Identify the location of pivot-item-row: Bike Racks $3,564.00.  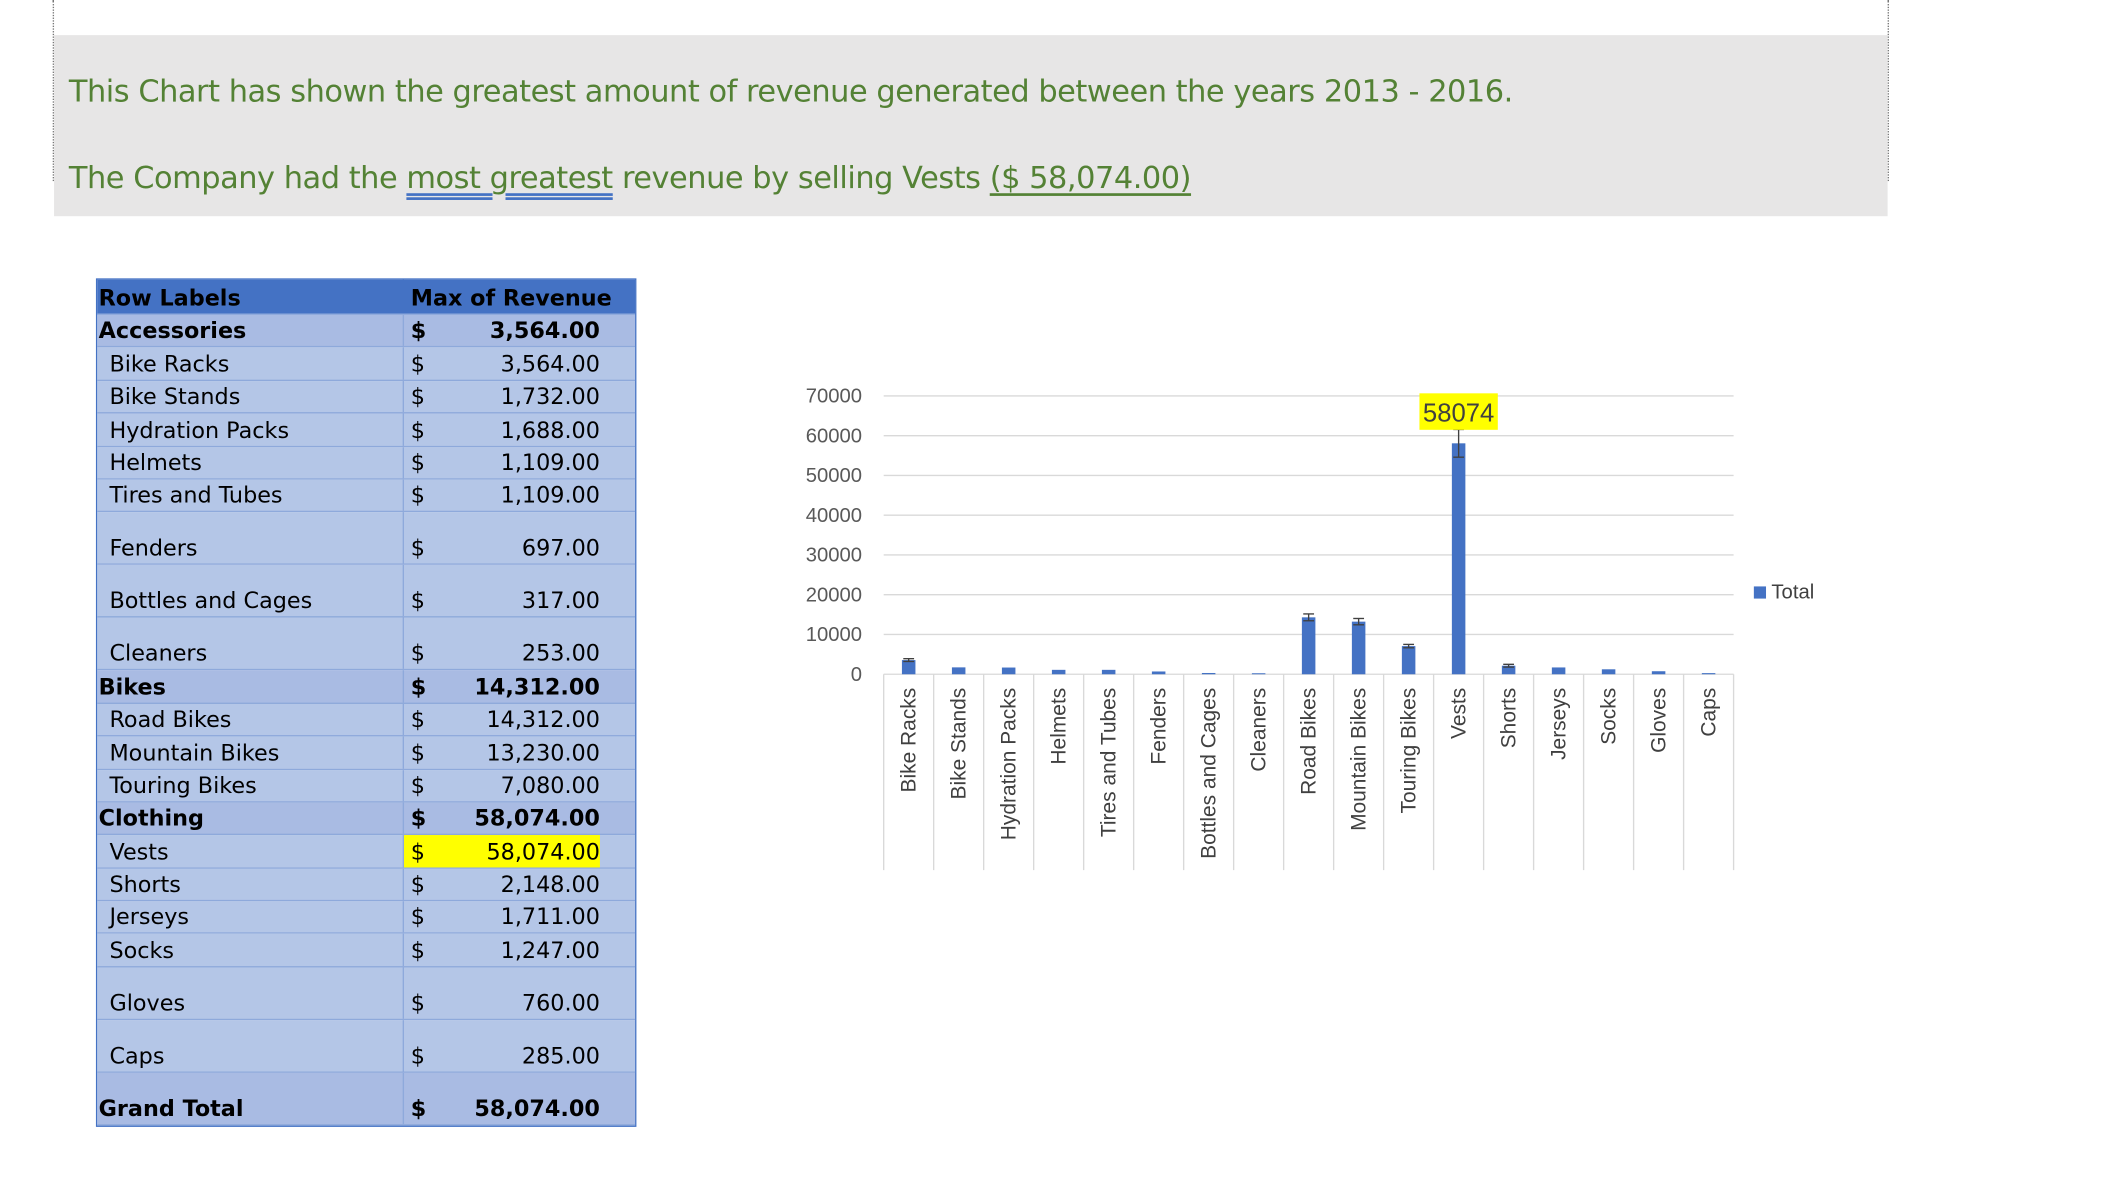
(366, 364).